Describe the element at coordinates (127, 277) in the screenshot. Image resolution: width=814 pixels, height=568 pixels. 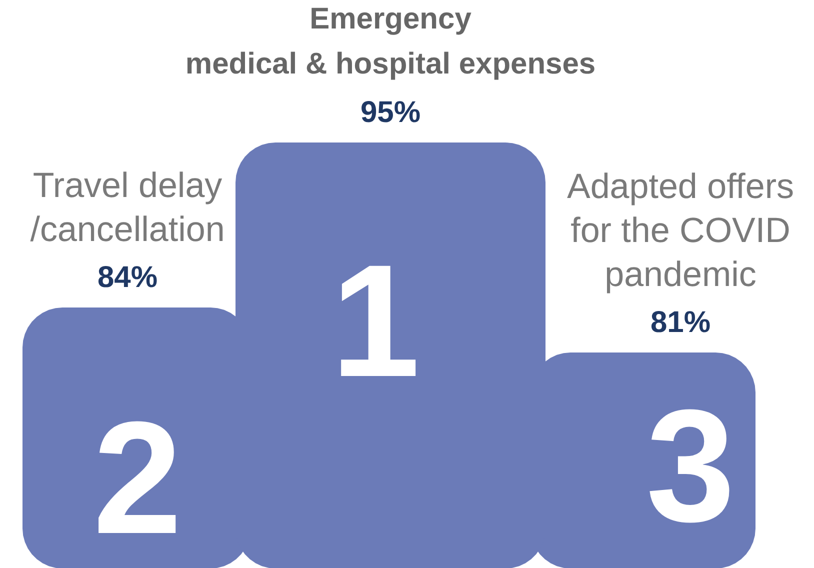
I see `data-label: 84%` at that location.